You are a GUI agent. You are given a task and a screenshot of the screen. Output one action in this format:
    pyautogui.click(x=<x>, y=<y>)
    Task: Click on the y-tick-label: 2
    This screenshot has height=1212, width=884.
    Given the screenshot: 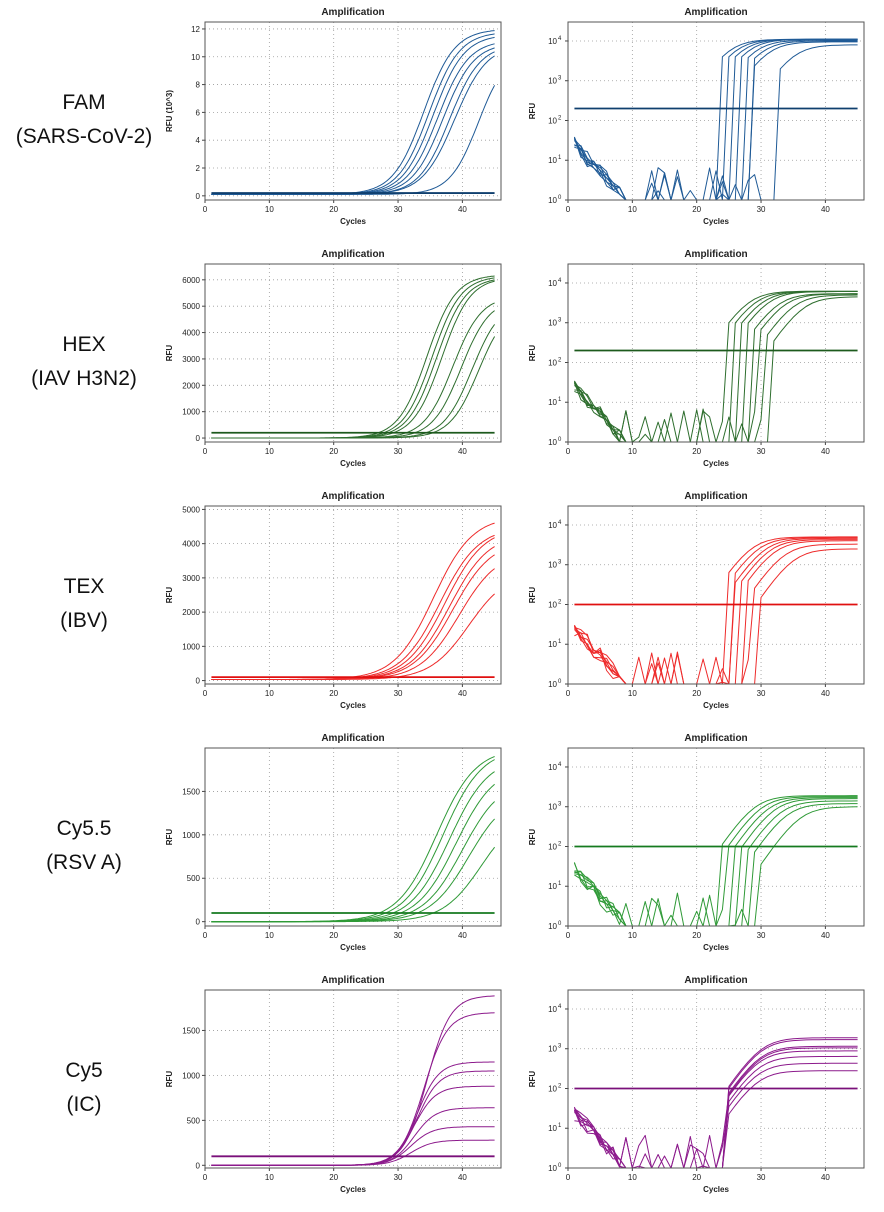 What is the action you would take?
    pyautogui.click(x=198, y=168)
    